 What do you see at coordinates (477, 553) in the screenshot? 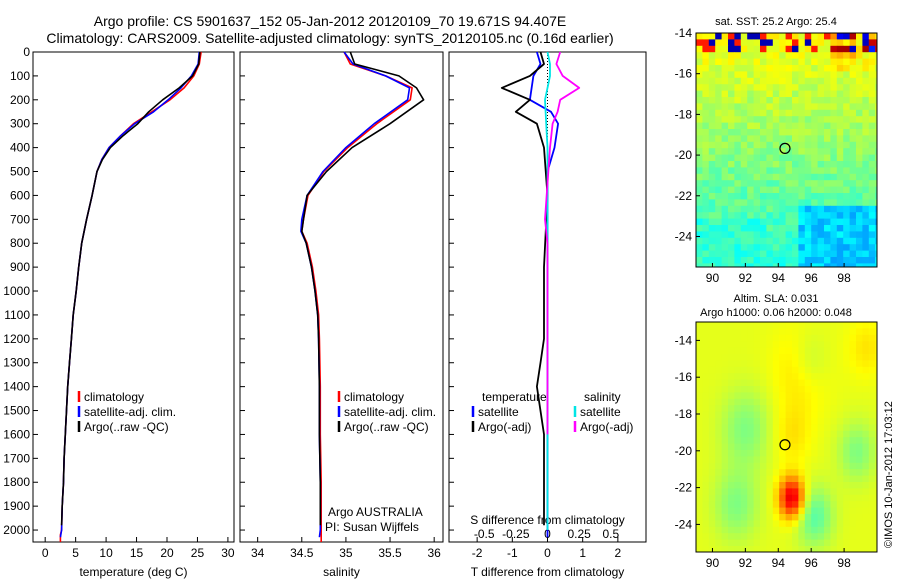
I see `difference-x-tick-label: -2` at bounding box center [477, 553].